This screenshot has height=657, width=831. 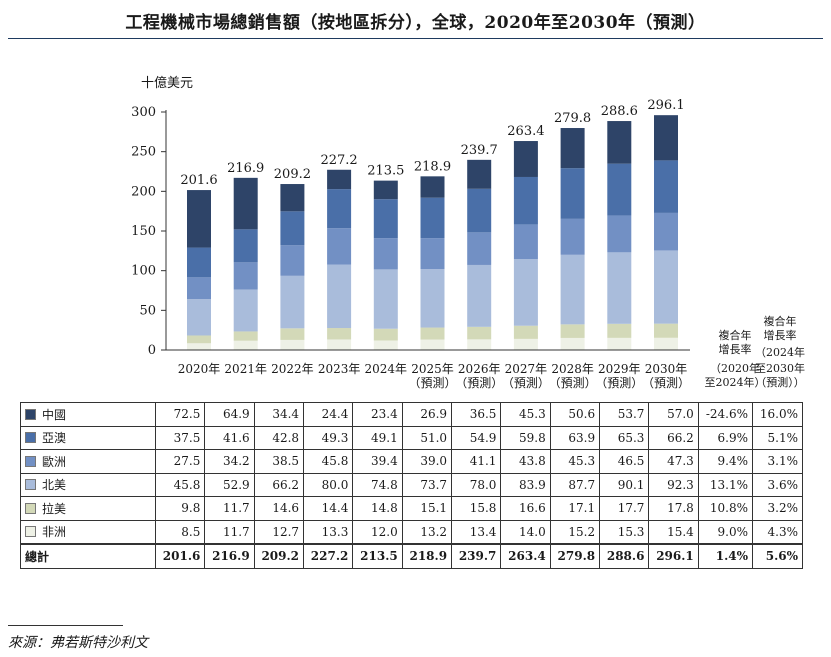 I want to click on value-cell: 14.0, so click(x=525, y=532).